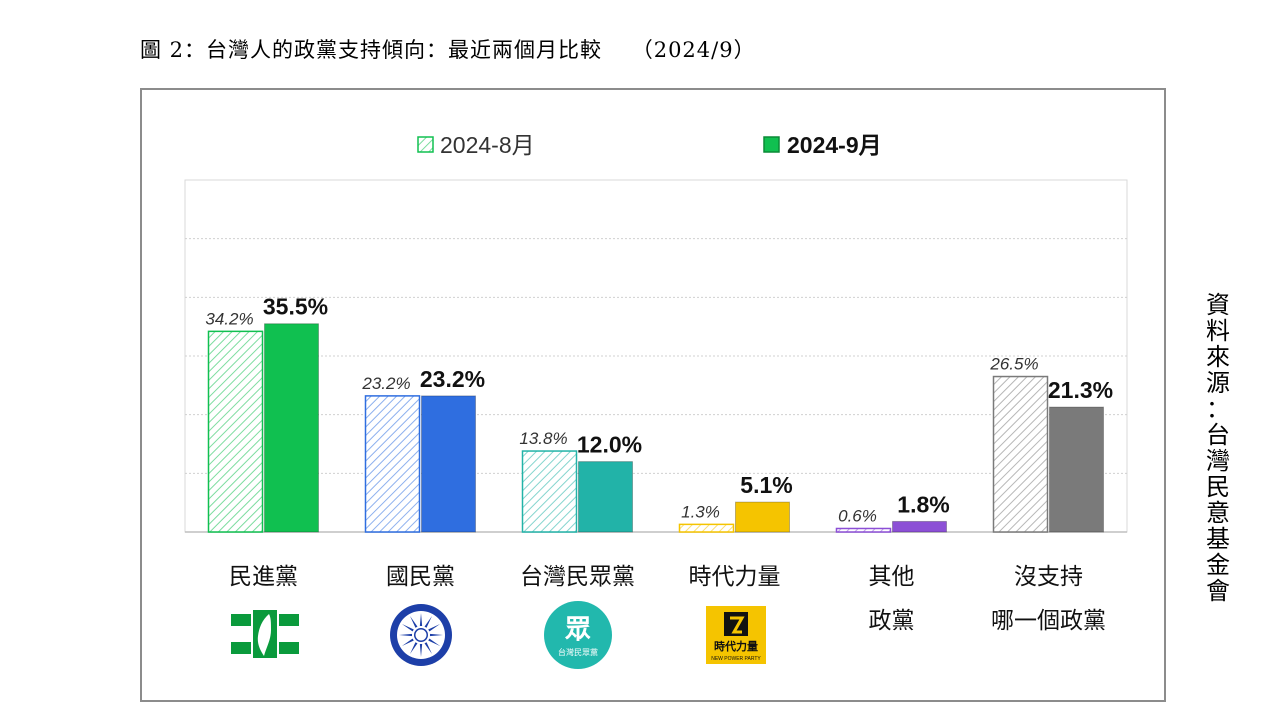 The image size is (1280, 720). What do you see at coordinates (1048, 620) in the screenshot?
I see `category-label: 哪一個政黨` at bounding box center [1048, 620].